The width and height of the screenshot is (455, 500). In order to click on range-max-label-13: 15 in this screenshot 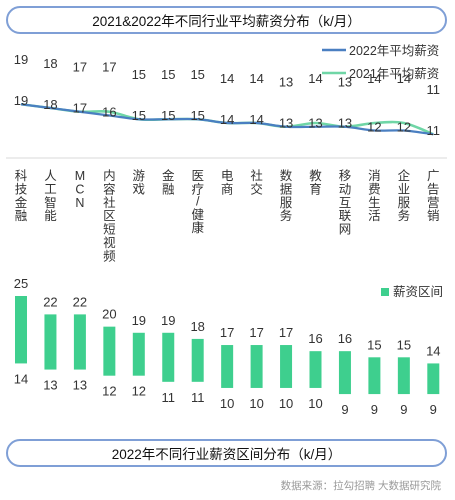, I will do `click(404, 344)`.